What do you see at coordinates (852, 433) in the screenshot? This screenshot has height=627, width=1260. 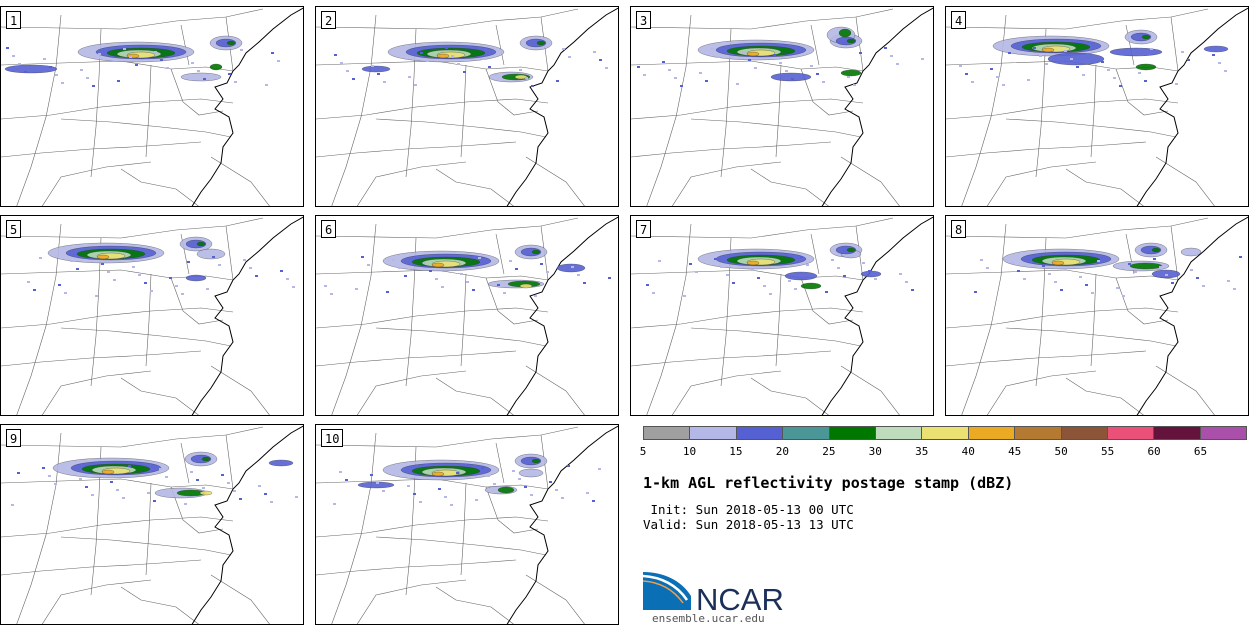 I see `colorbar-segment` at bounding box center [852, 433].